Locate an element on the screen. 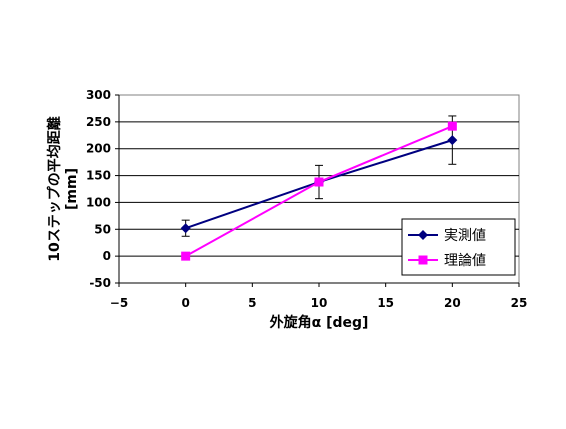  y-tick-label: 200 is located at coordinates (98, 149).